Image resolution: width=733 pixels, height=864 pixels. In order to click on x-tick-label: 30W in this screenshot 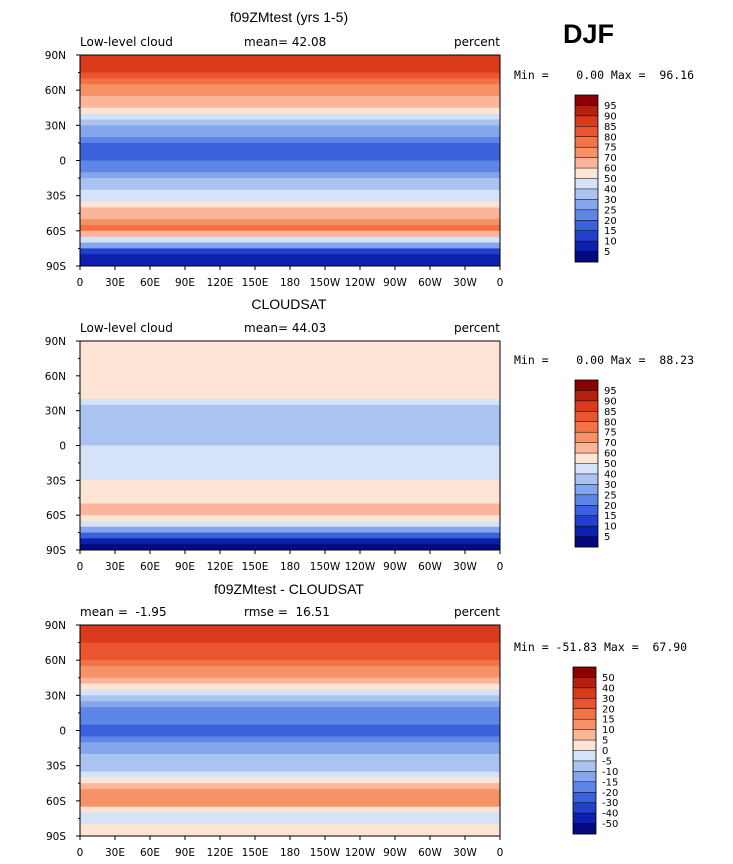, I will do `click(465, 283)`.